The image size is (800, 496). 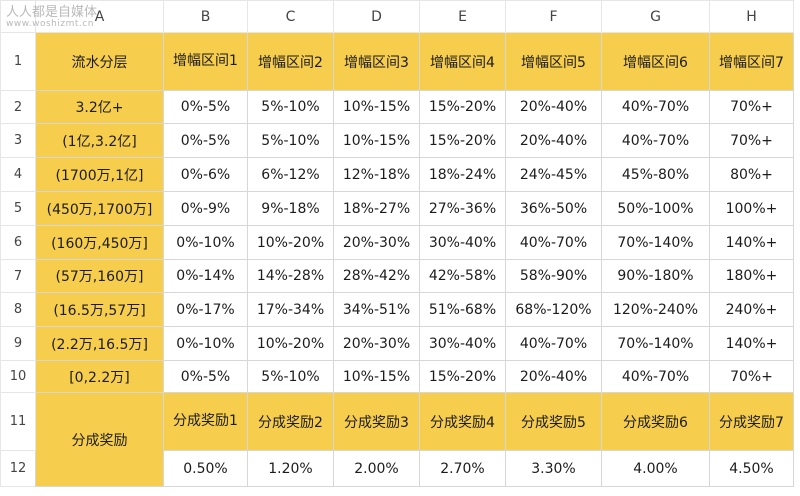 I want to click on row-header-10: 10, so click(x=18, y=376).